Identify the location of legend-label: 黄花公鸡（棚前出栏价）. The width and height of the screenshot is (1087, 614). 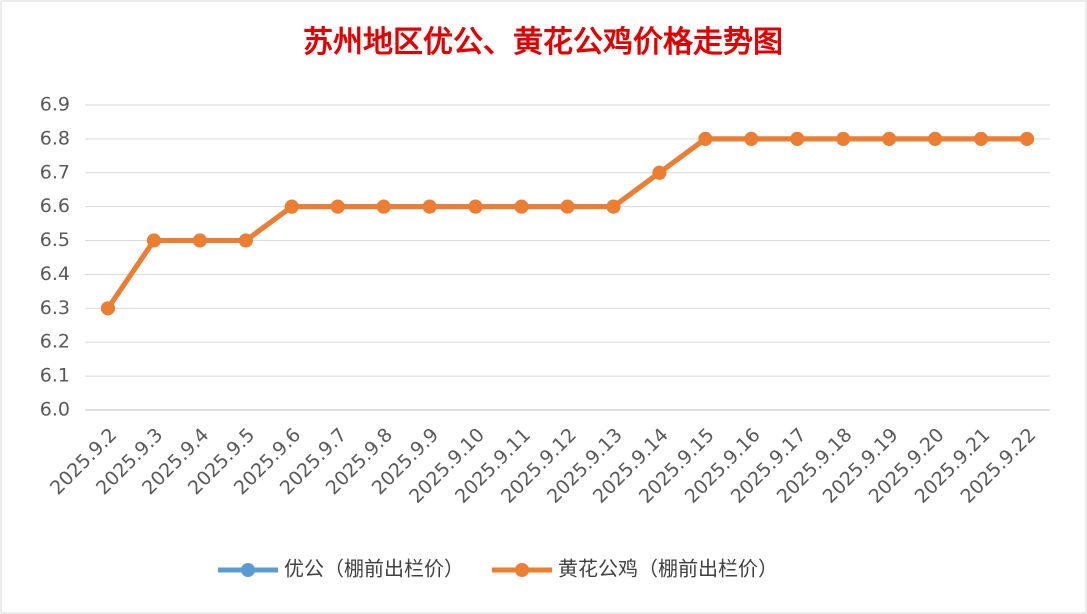
(668, 569).